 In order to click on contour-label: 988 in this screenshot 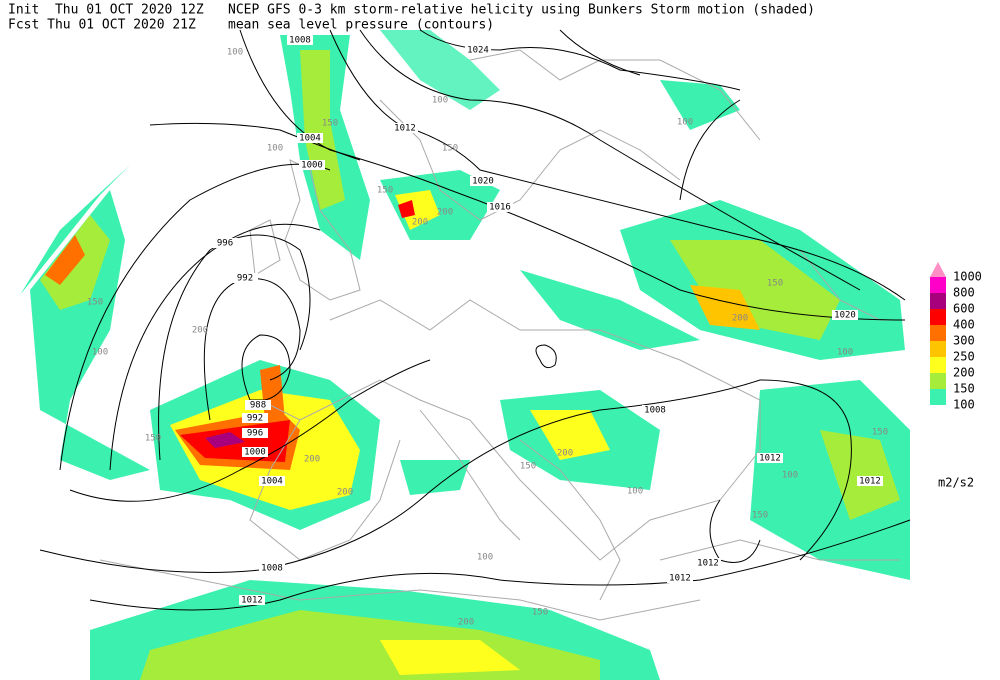, I will do `click(258, 406)`.